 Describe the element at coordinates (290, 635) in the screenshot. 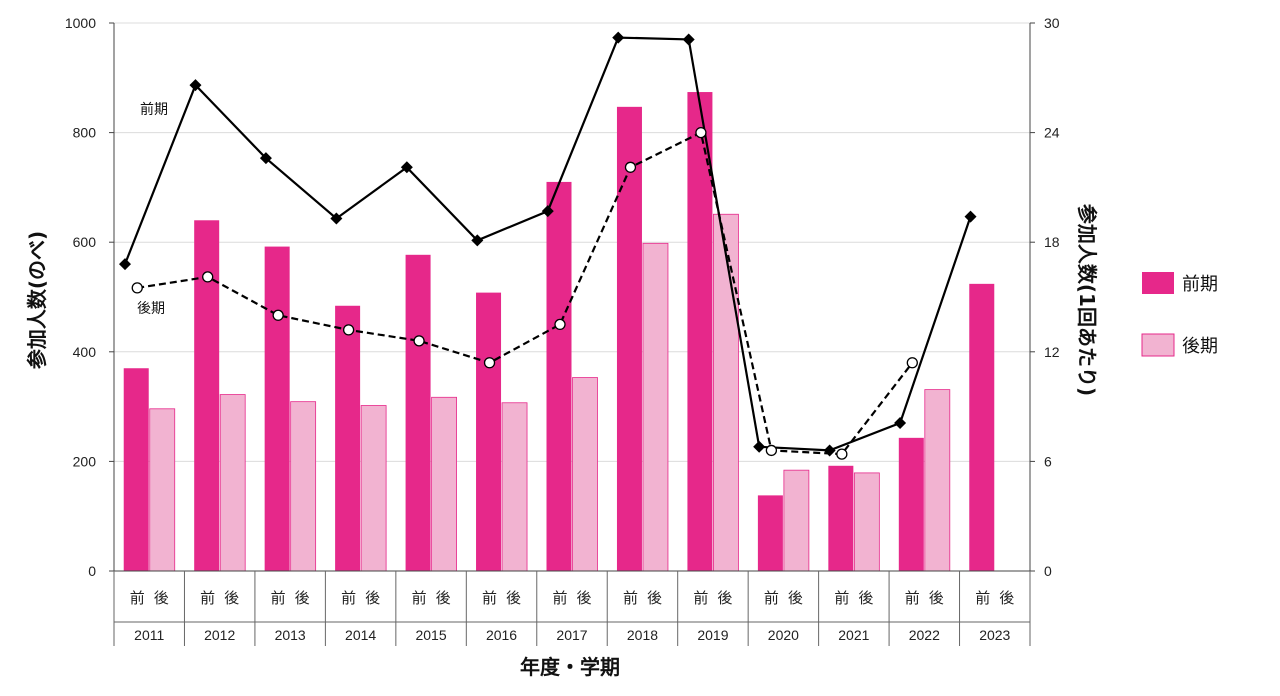

I see `year-label: 2013` at that location.